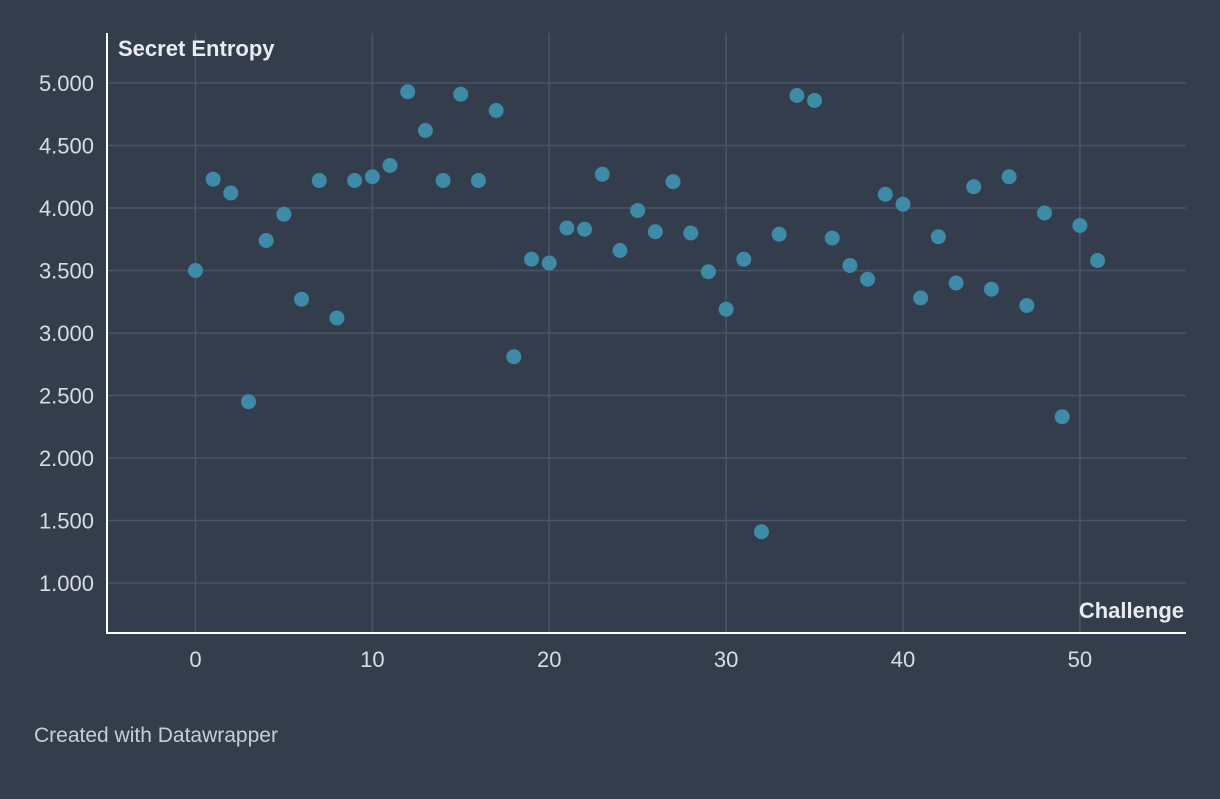 This screenshot has width=1220, height=799. I want to click on x-tick-label: 40, so click(903, 659).